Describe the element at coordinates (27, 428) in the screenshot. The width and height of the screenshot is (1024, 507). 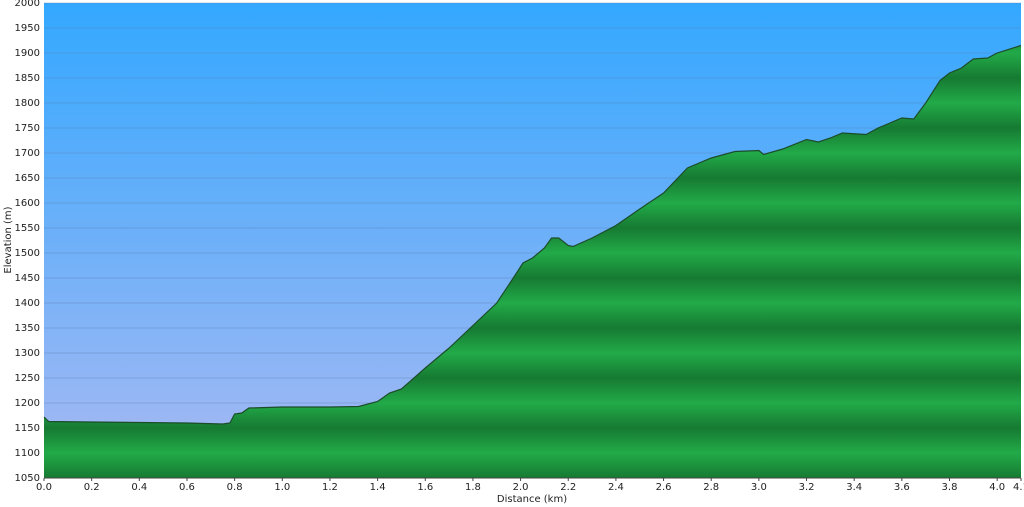
I see `y-tick-label: 1150` at that location.